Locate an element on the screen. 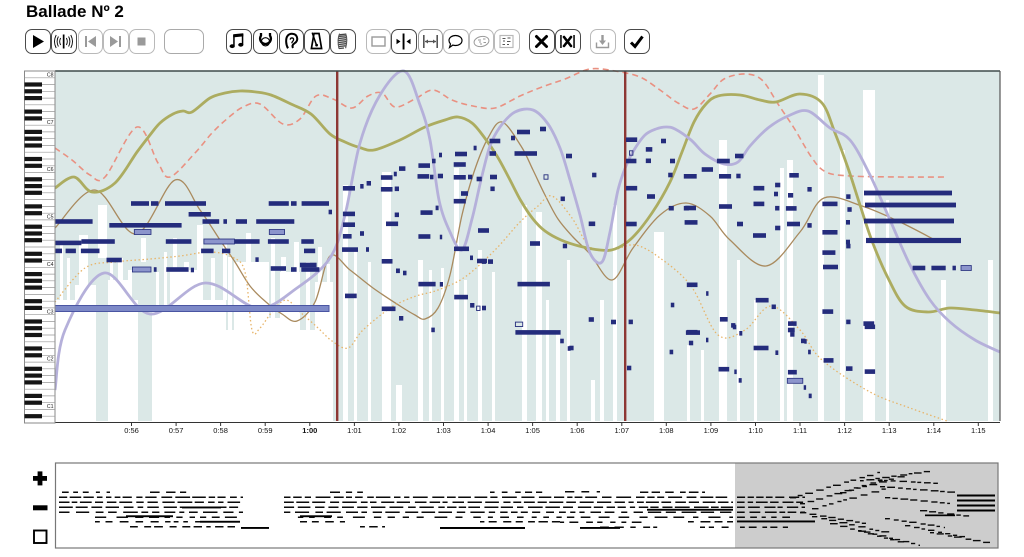 This screenshot has width=1024, height=557. svg-text: C3 is located at coordinates (50, 312).